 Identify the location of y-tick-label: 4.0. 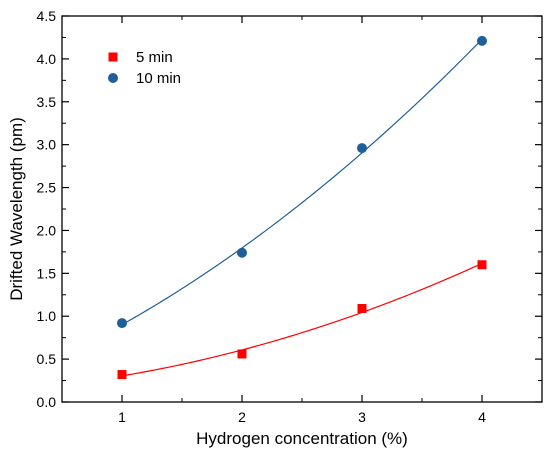
(47, 59).